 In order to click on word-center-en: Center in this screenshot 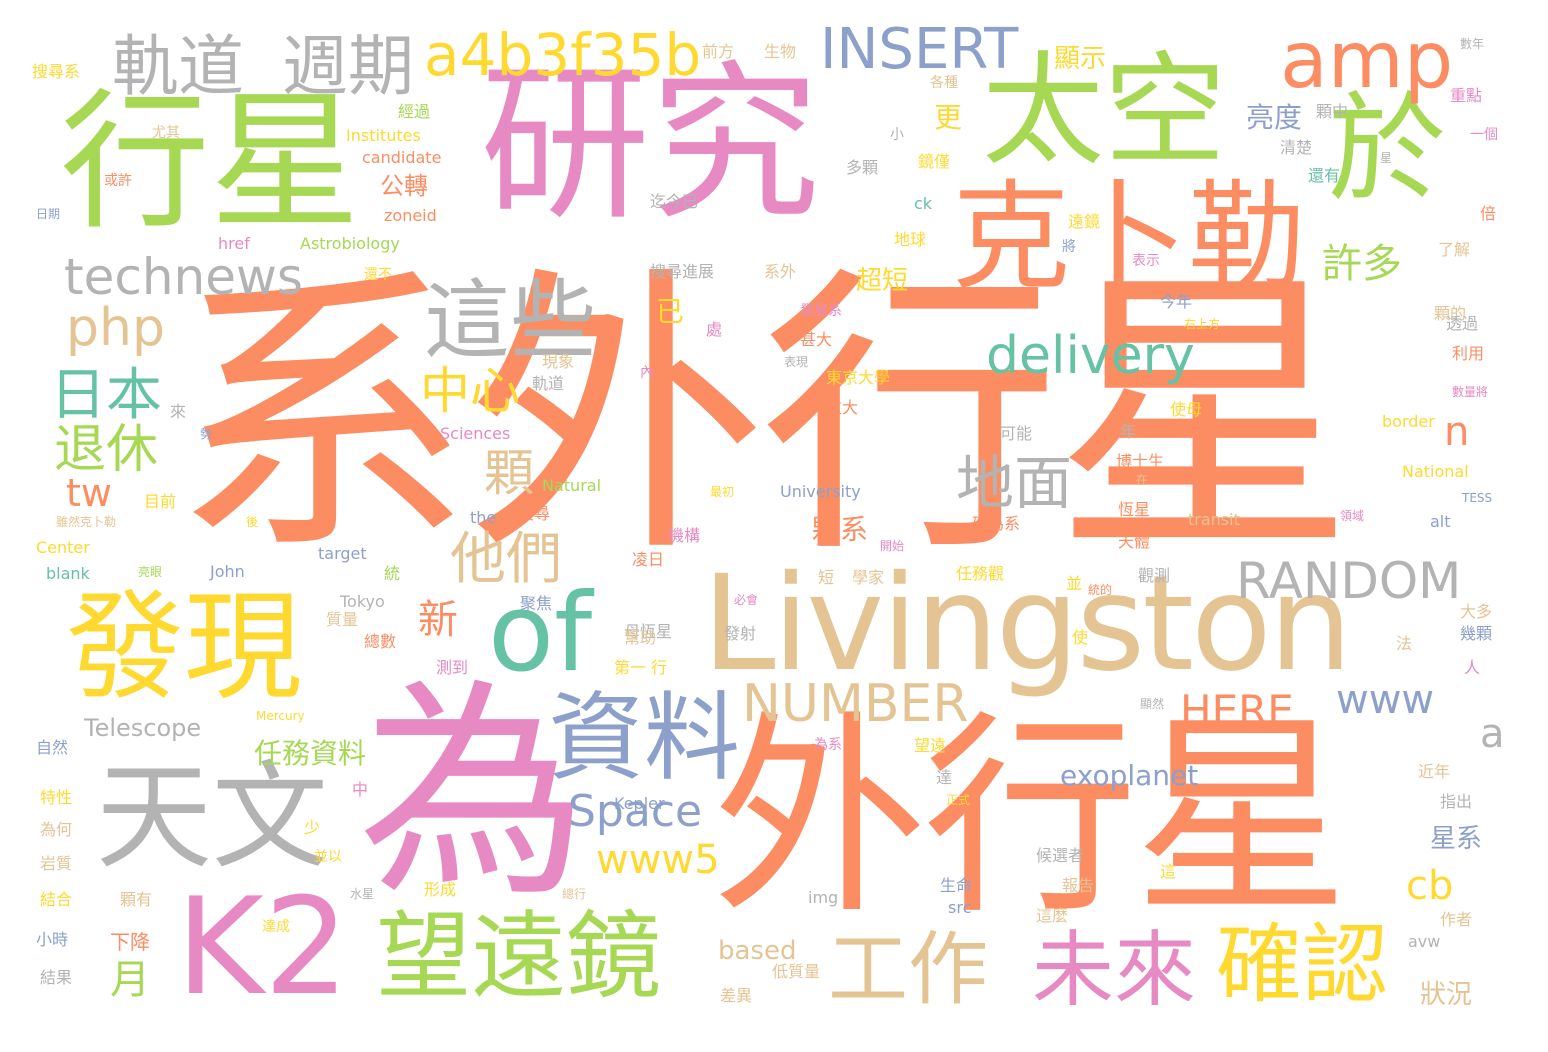, I will do `click(63, 547)`.